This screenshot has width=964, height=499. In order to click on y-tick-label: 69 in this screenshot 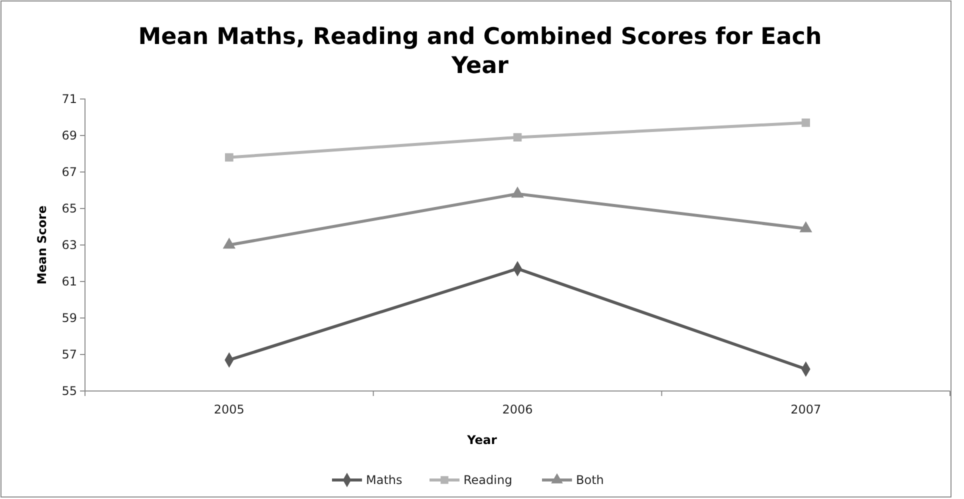, I will do `click(69, 135)`.